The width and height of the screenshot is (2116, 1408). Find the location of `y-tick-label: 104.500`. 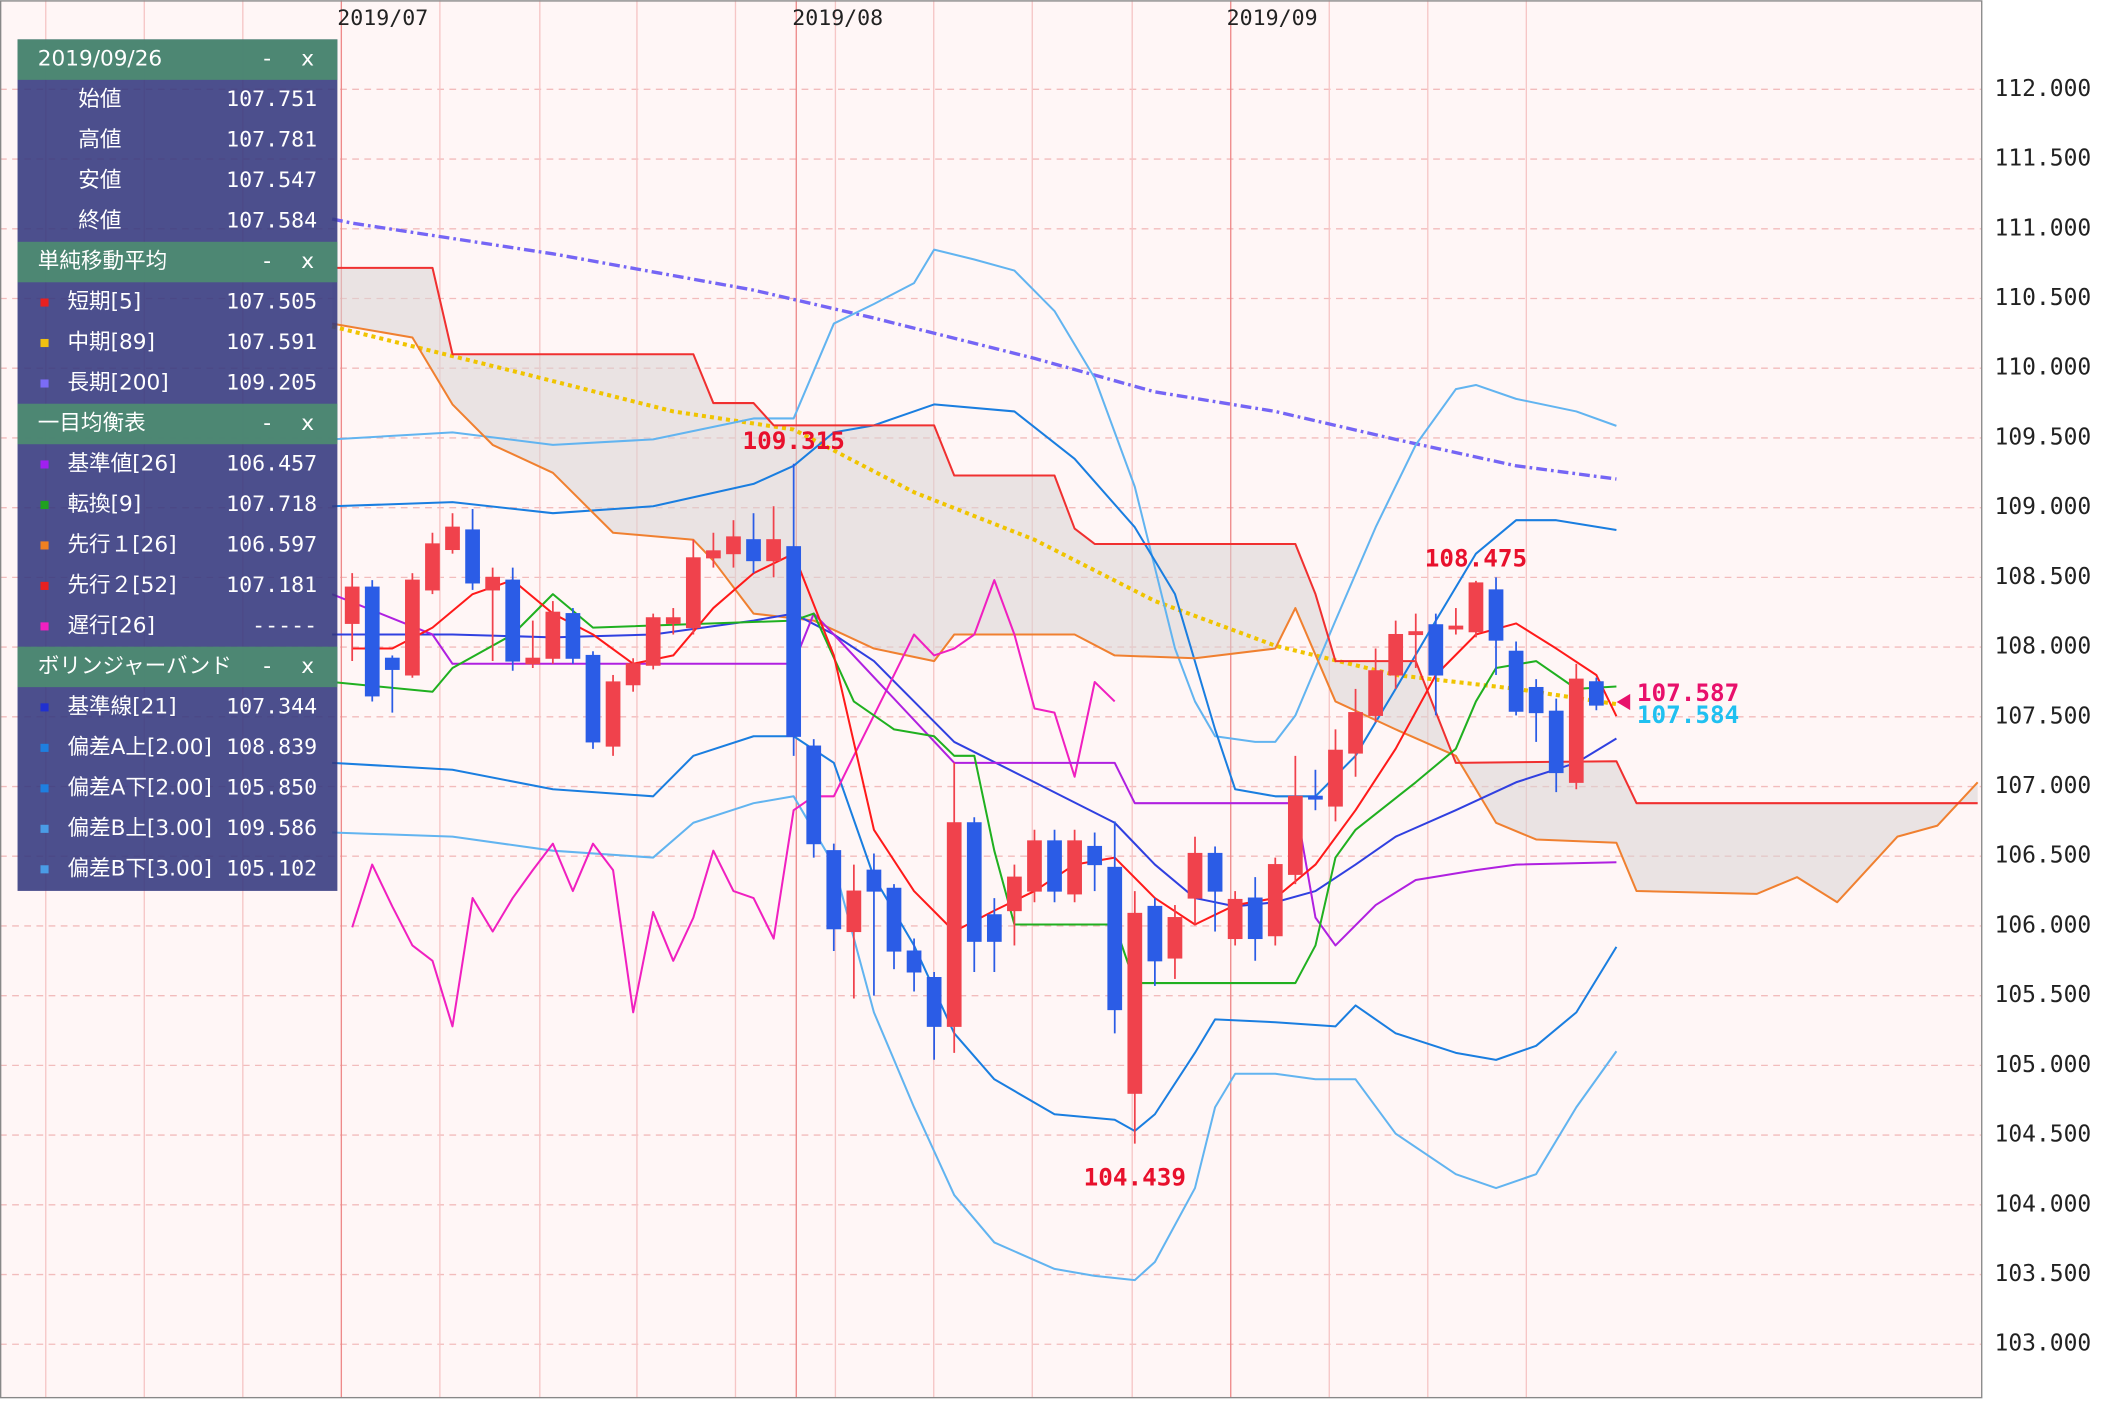

y-tick-label: 104.500 is located at coordinates (2043, 1135).